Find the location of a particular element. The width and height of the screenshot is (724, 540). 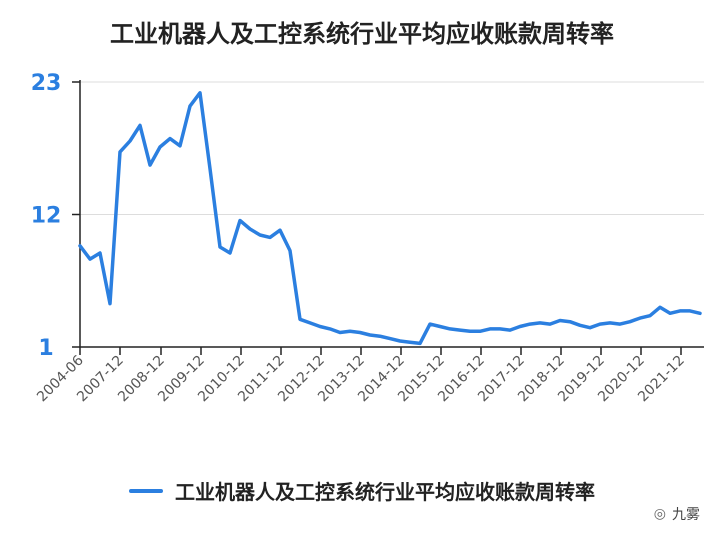

y-tick-label: 12 is located at coordinates (46, 216).